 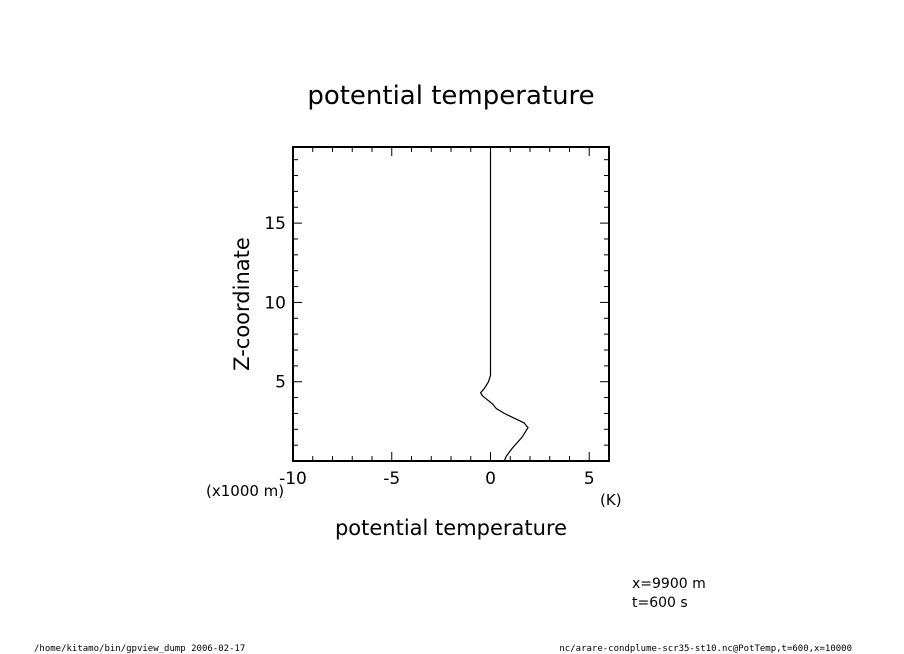 I want to click on y-tick-label: 10, so click(x=275, y=303).